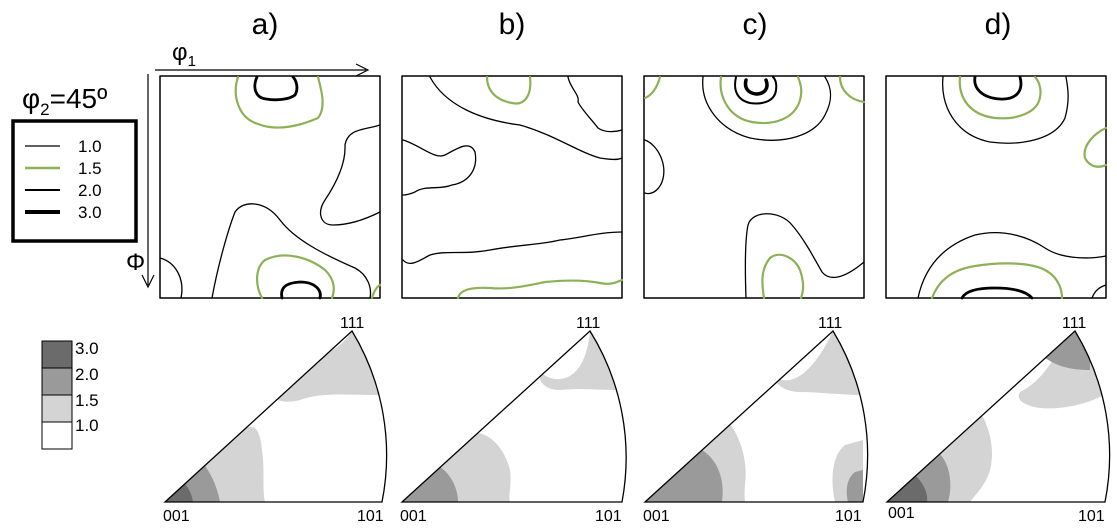 The width and height of the screenshot is (1117, 528). Describe the element at coordinates (756, 420) in the screenshot. I see `ipf-triangle-c: 111 001 101` at that location.